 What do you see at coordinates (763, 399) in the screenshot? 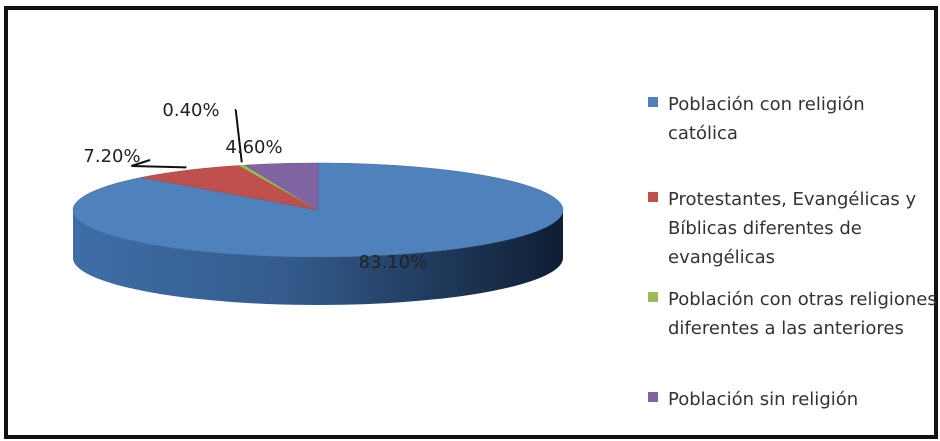
I see `legend-label-sin-religion: Población sin religión` at bounding box center [763, 399].